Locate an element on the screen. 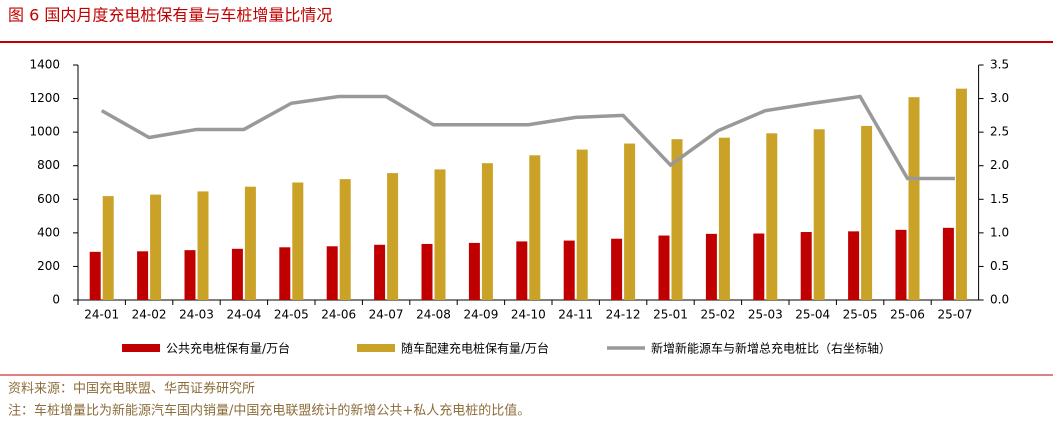 This screenshot has height=426, width=1053. x-tick-label: 25-04 is located at coordinates (812, 315).